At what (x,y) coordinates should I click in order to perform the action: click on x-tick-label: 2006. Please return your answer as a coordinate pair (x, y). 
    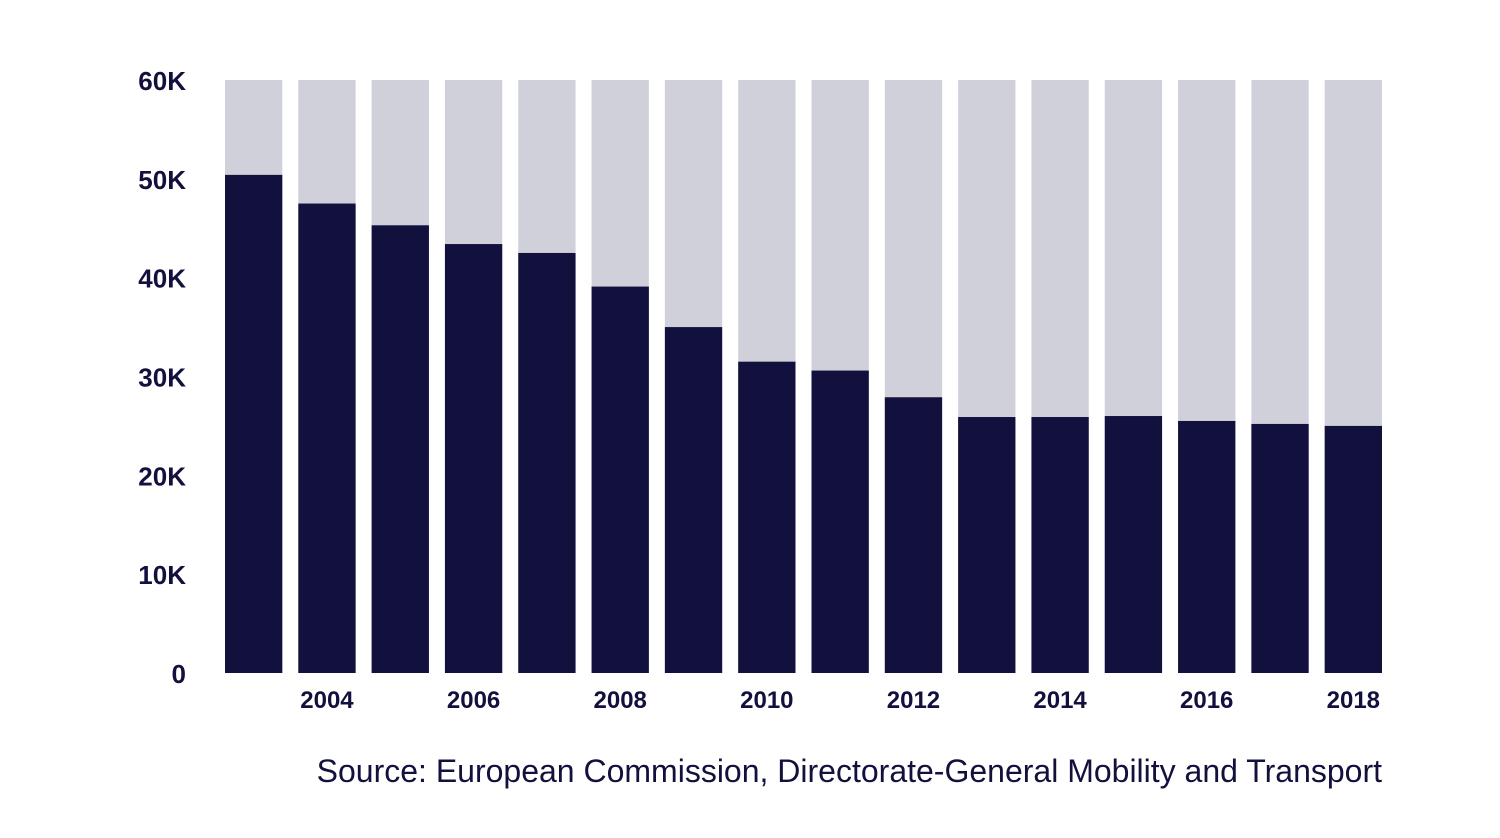
    Looking at the image, I should click on (473, 700).